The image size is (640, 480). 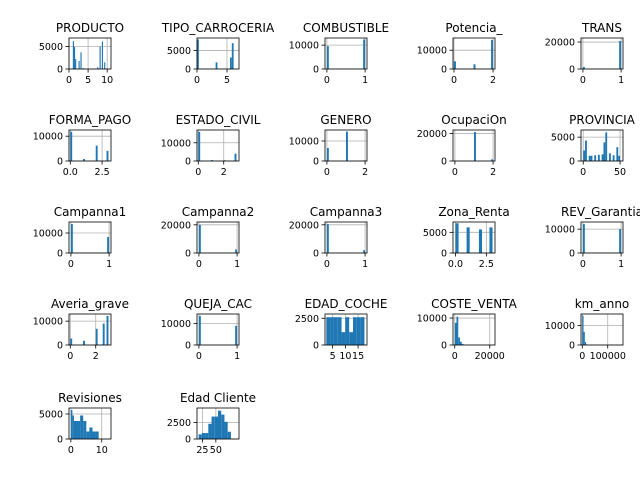 I want to click on histogram-rev-garantia: REV_Garantia 0 1 0 10000, so click(x=592, y=237).